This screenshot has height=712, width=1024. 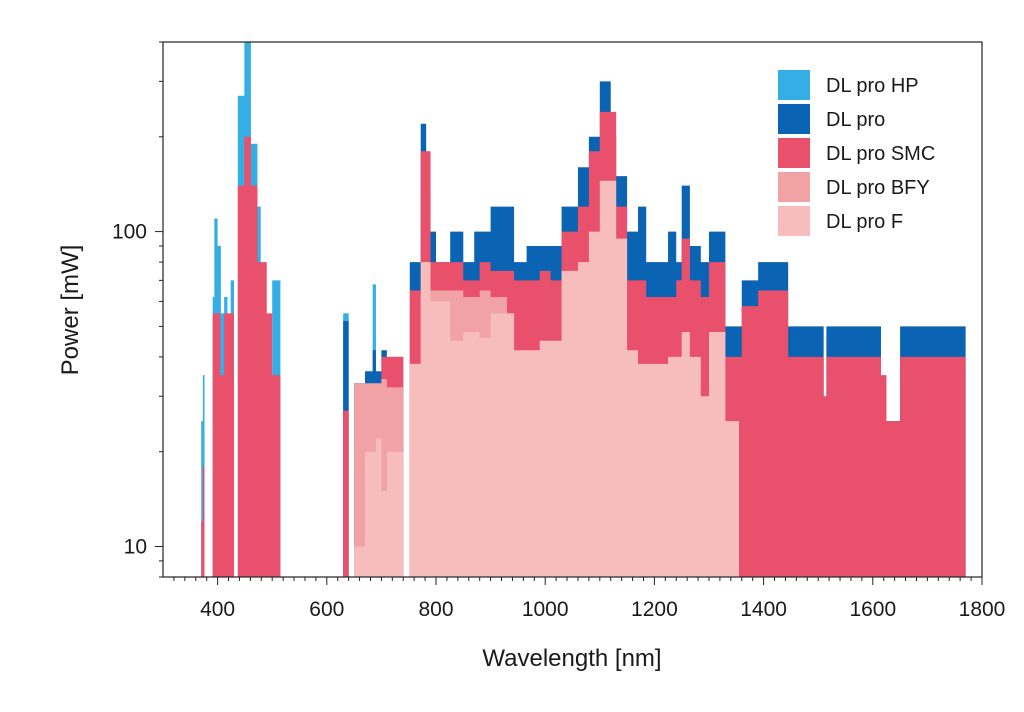 I want to click on y-axis-title: Power [mW], so click(x=70, y=310).